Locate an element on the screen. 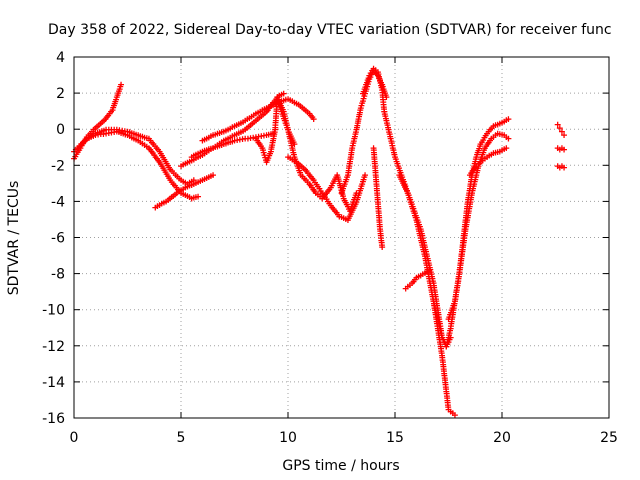 Image resolution: width=640 pixels, height=480 pixels. y-tick-labels: 4 2 0 -2 -4 -6 -8 -10 -12 -14 -16 is located at coordinates (53, 238).